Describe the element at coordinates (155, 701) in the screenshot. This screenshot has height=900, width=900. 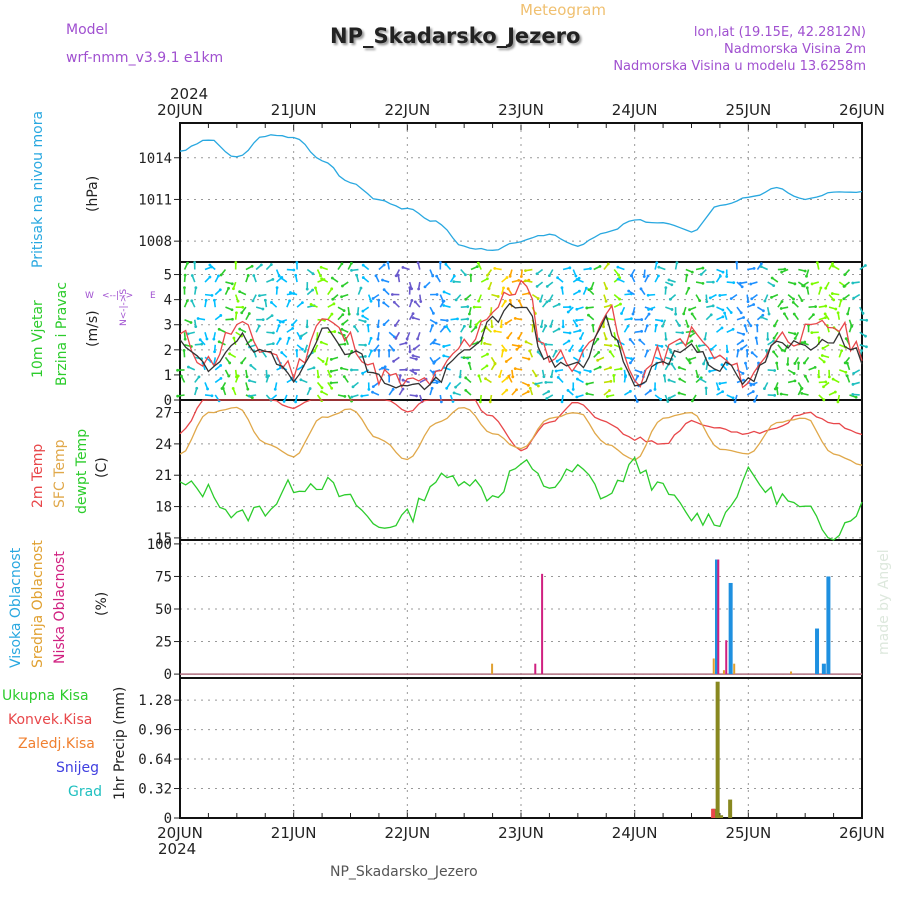
I see `precip-tick-label: 1.28` at that location.